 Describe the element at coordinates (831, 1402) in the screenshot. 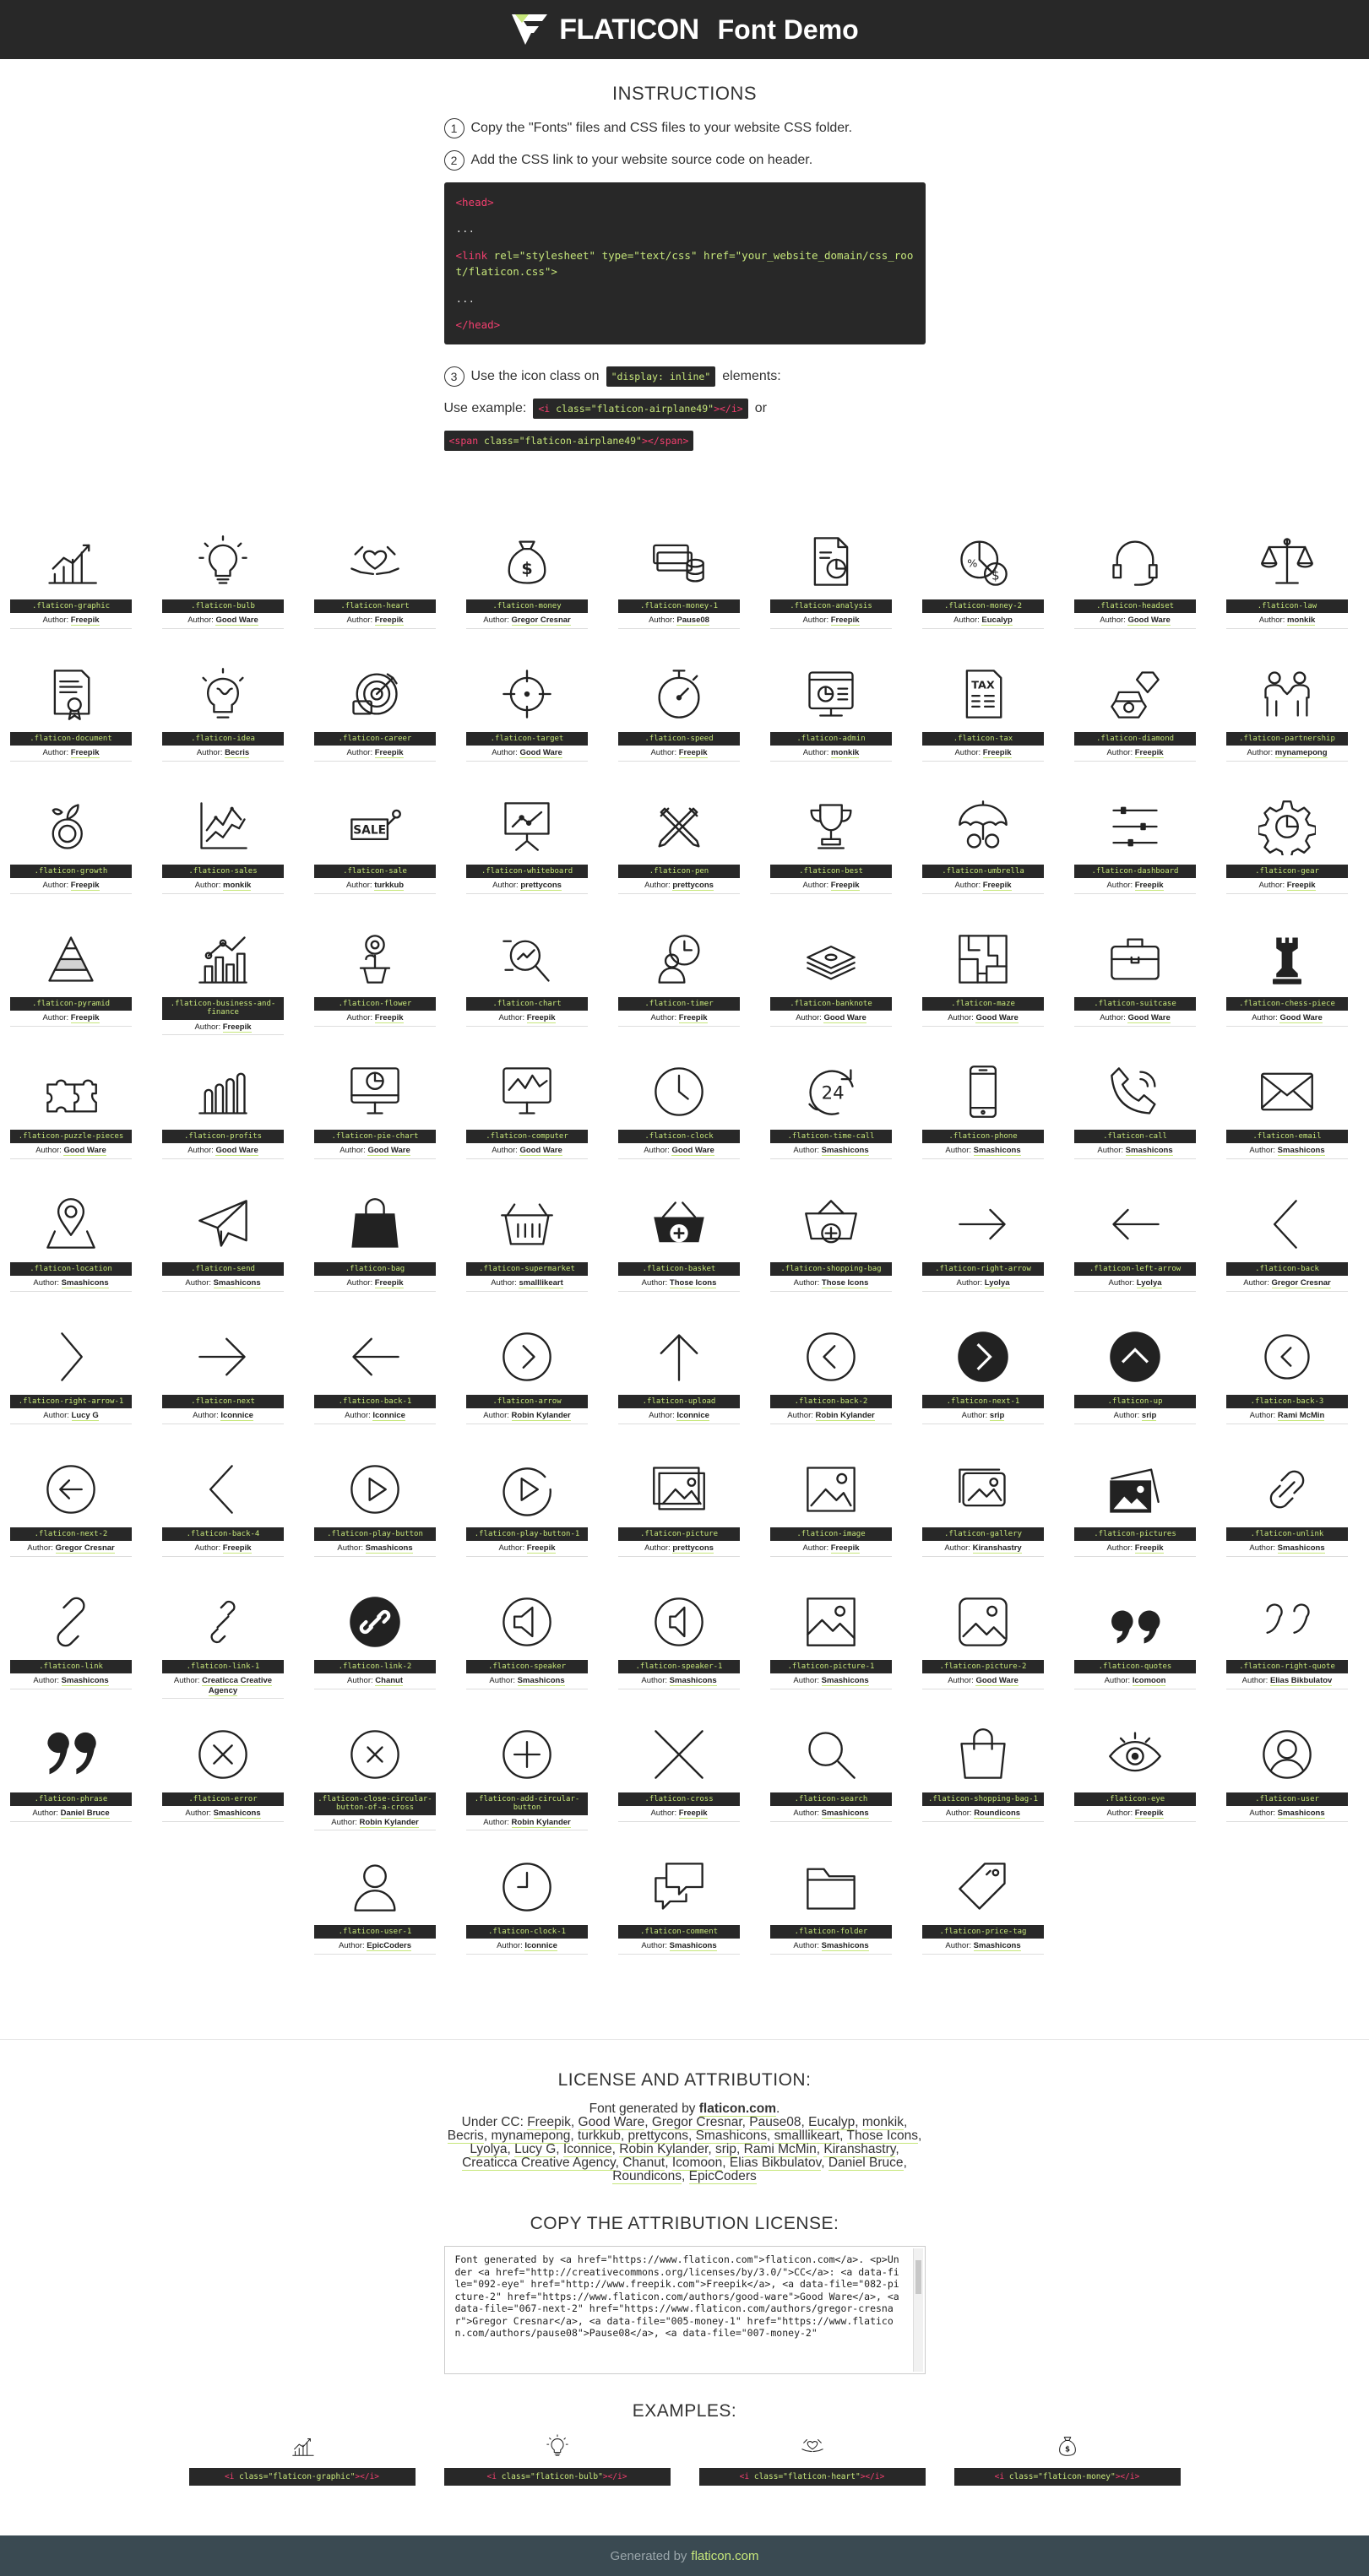

I see `icon-class-name: .flaticon-back-2` at that location.